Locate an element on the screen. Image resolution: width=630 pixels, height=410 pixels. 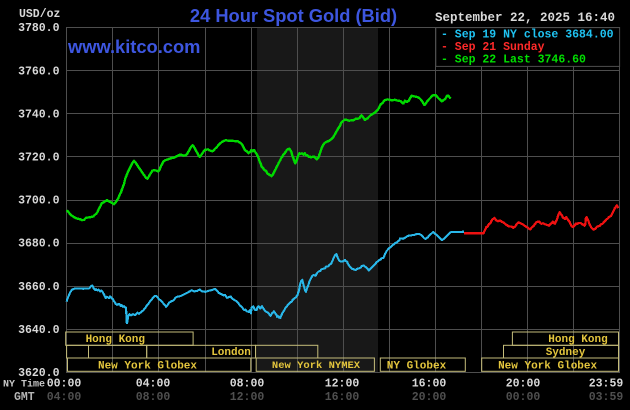
svg-text: 3780.0 is located at coordinates (39, 28).